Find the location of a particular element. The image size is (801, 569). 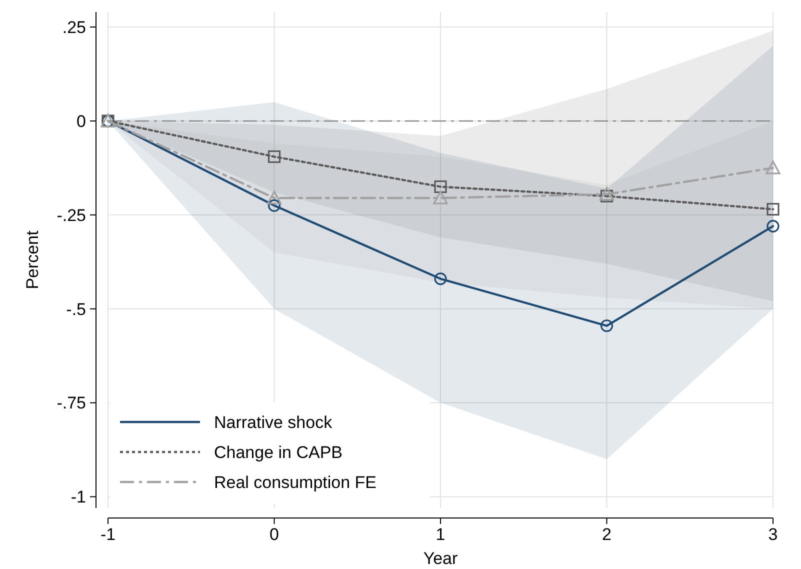

x-tick-label: 3 is located at coordinates (773, 534).